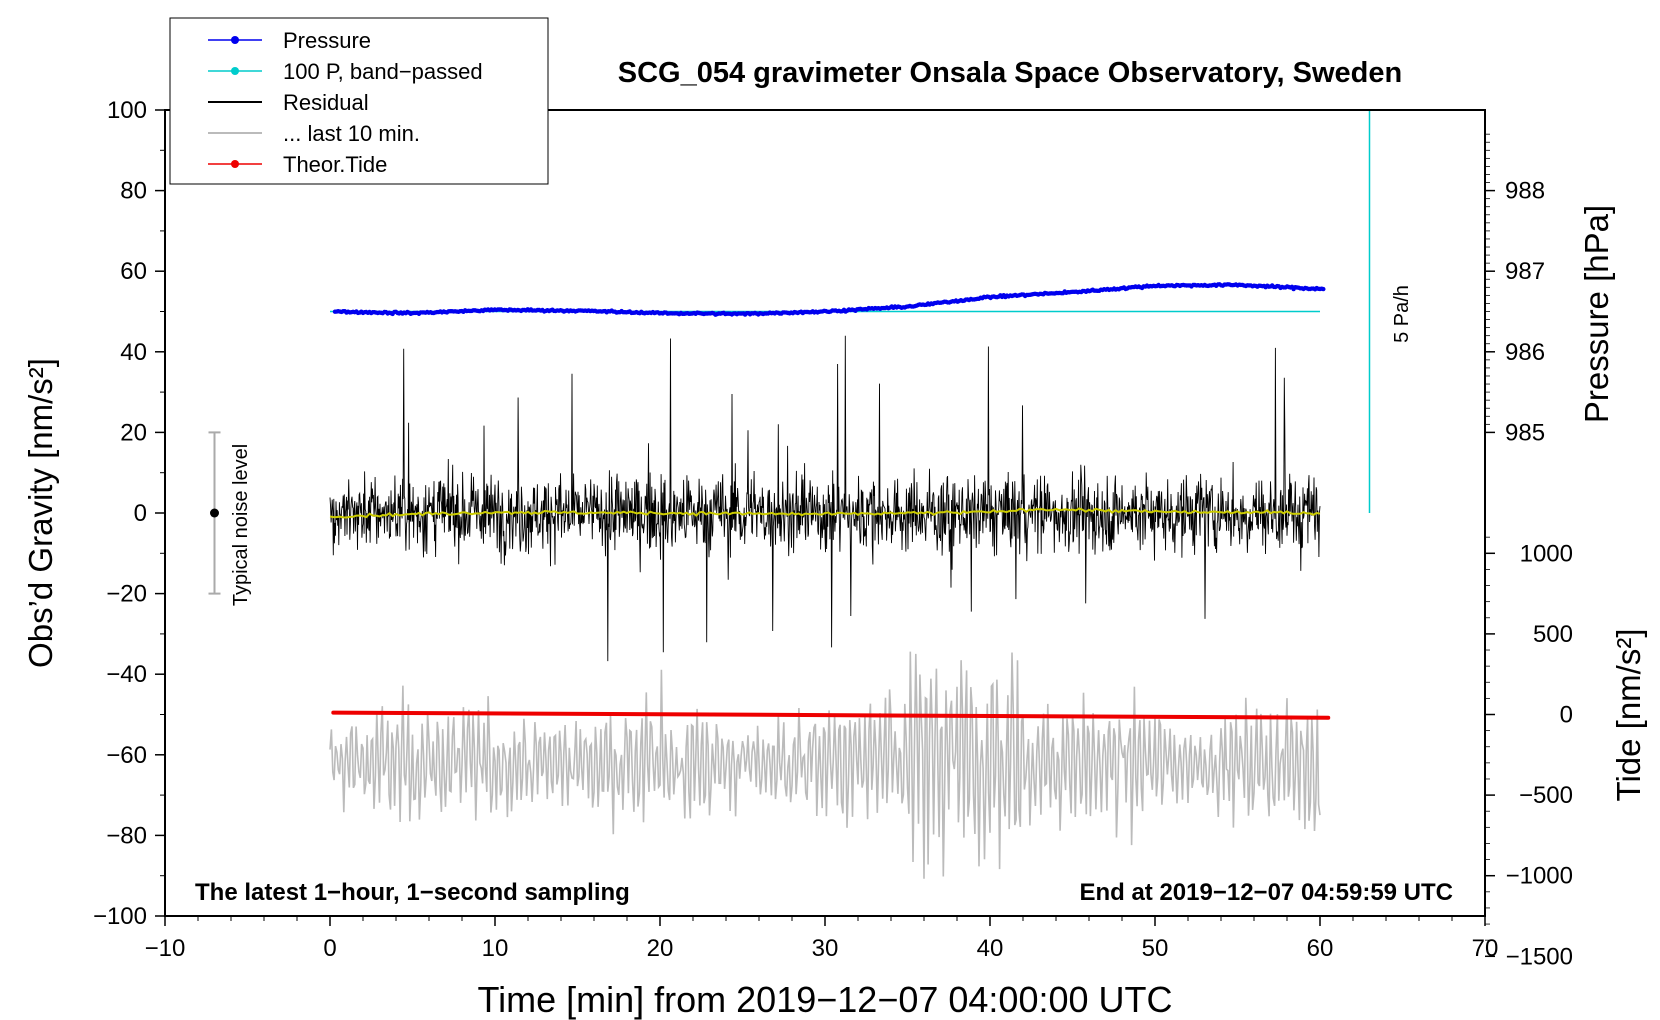 Image resolution: width=1660 pixels, height=1020 pixels. Describe the element at coordinates (1525, 352) in the screenshot. I see `pressure-tick-label: 986` at that location.